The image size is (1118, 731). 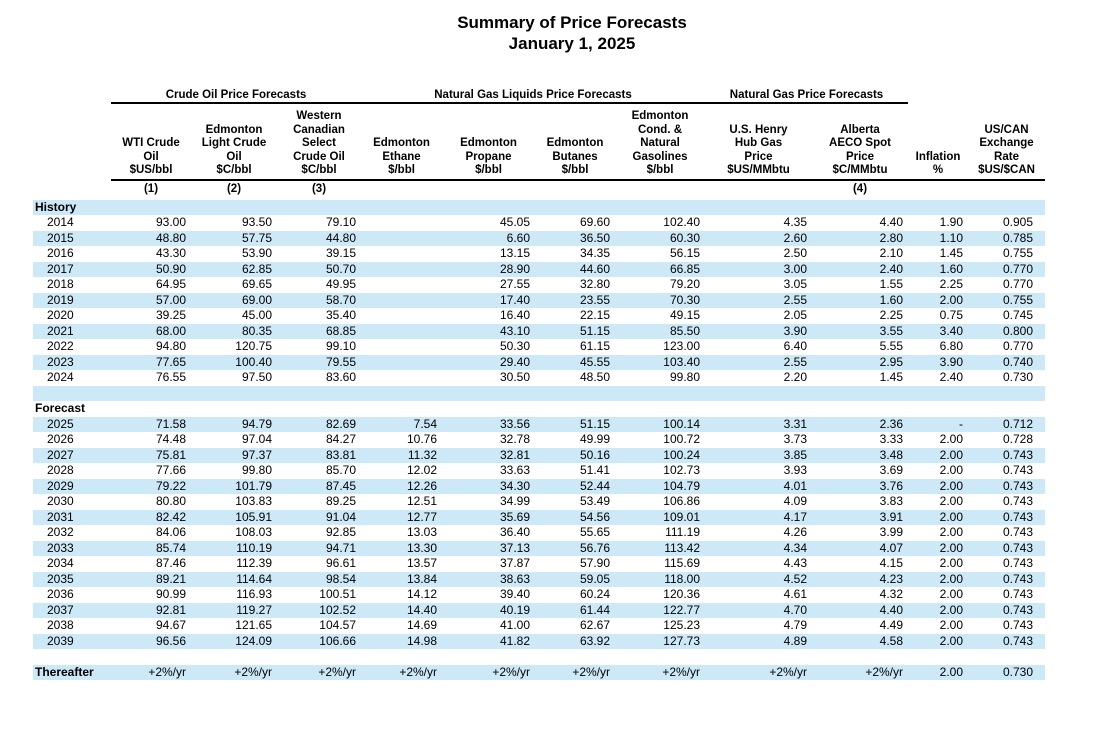 What do you see at coordinates (514, 423) in the screenshot?
I see `value-cell: 33.56` at bounding box center [514, 423].